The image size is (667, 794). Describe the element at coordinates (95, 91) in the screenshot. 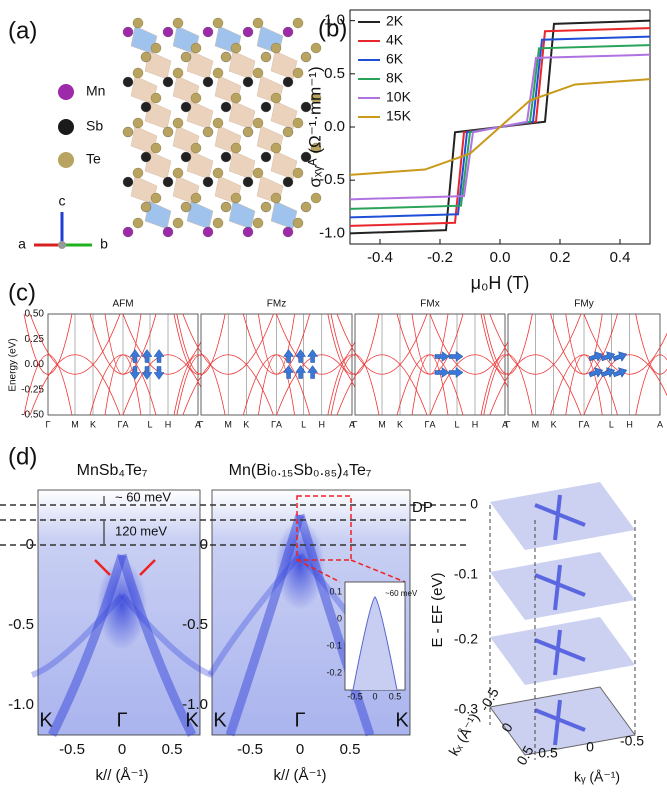

I see `legend-label: Mn` at that location.